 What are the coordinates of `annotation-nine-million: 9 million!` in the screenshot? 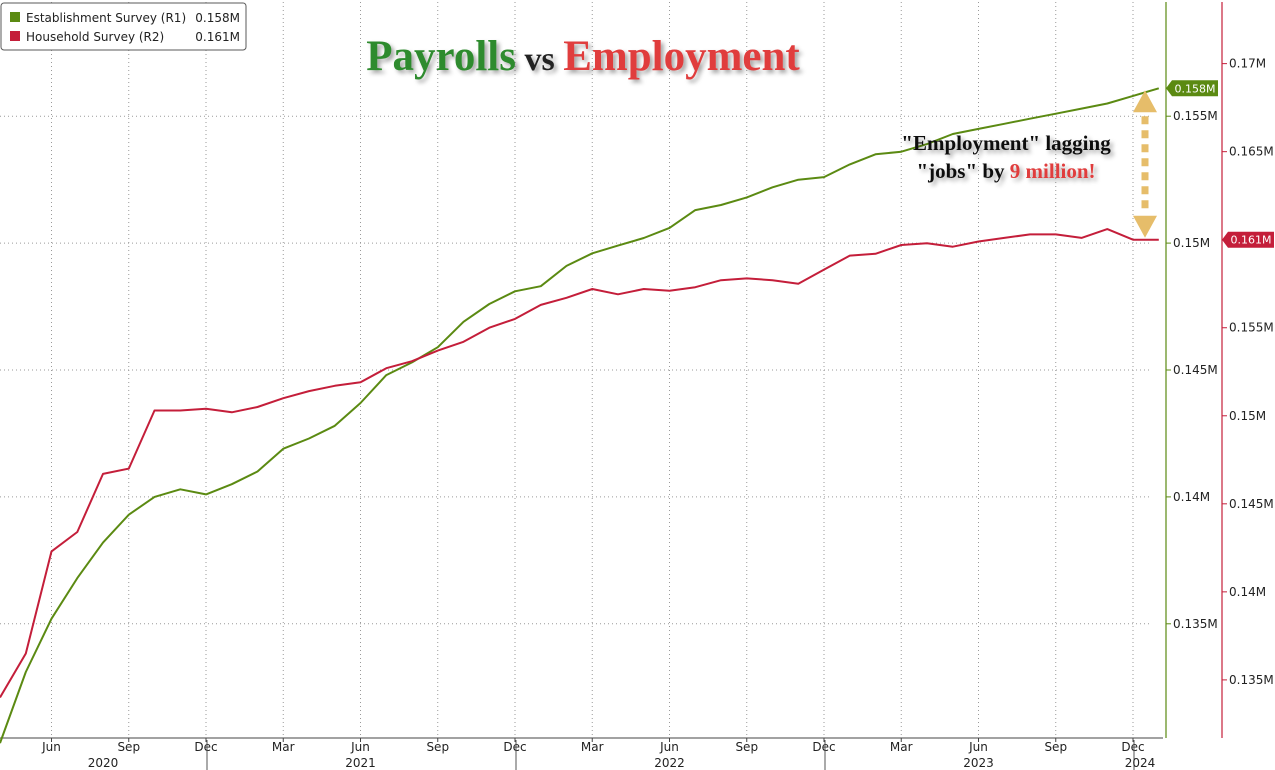 It's located at (1053, 171).